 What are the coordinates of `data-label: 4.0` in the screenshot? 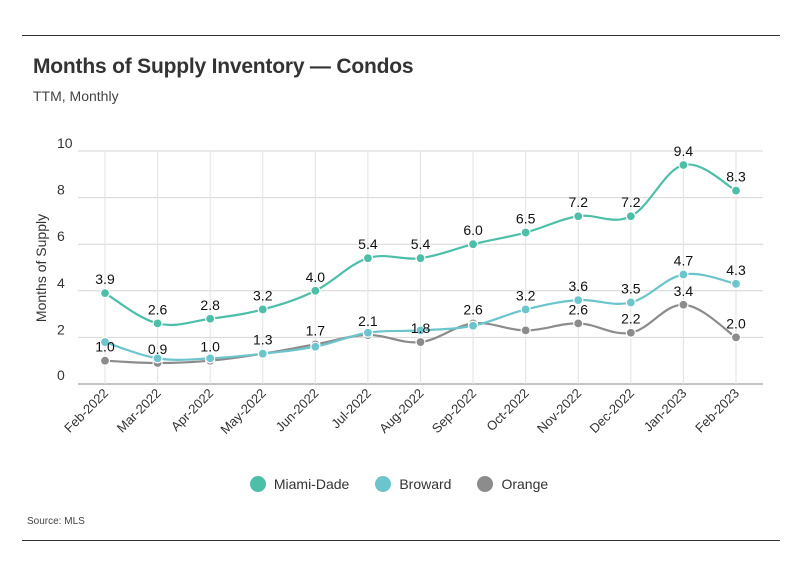 It's located at (316, 277).